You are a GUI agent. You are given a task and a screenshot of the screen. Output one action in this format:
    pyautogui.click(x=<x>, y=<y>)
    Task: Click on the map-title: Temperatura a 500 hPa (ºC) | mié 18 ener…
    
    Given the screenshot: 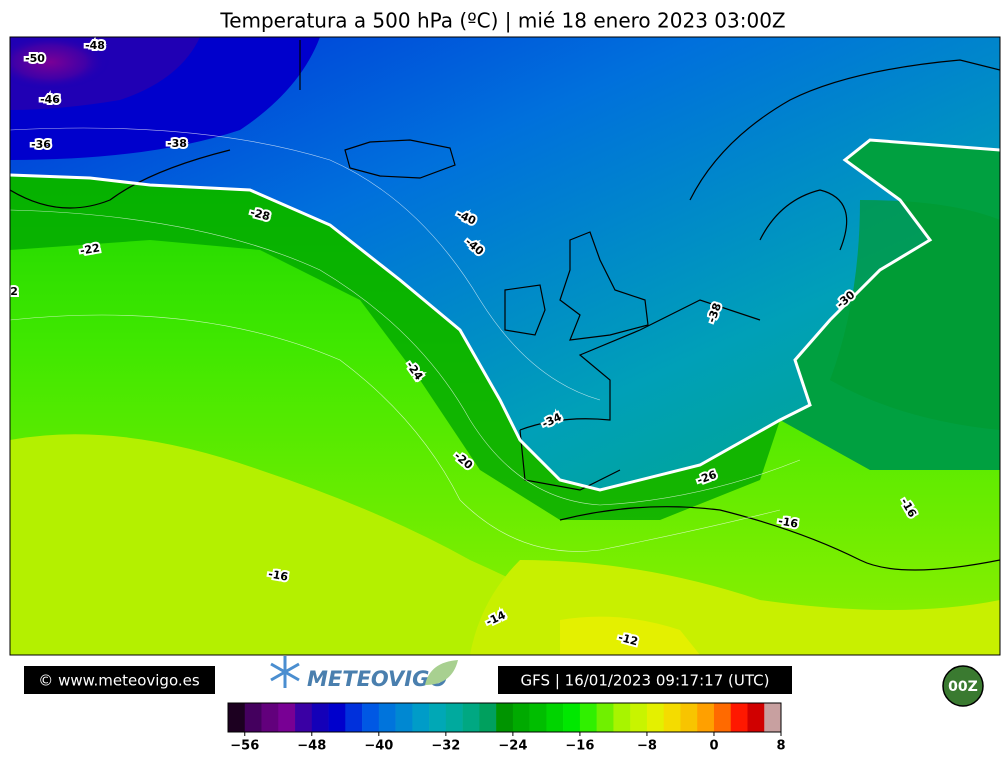 What is the action you would take?
    pyautogui.click(x=502, y=21)
    